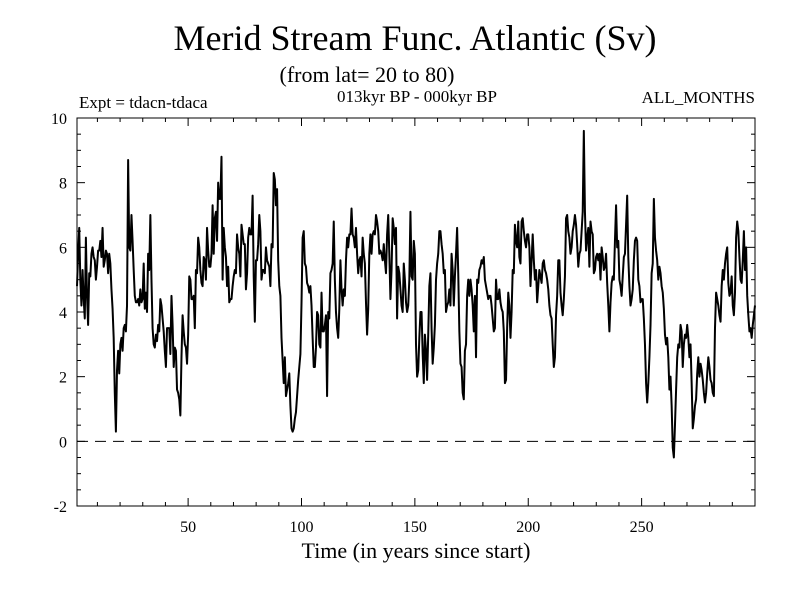  I want to click on x-tick-labels: 50 100 150 200 250, so click(417, 527).